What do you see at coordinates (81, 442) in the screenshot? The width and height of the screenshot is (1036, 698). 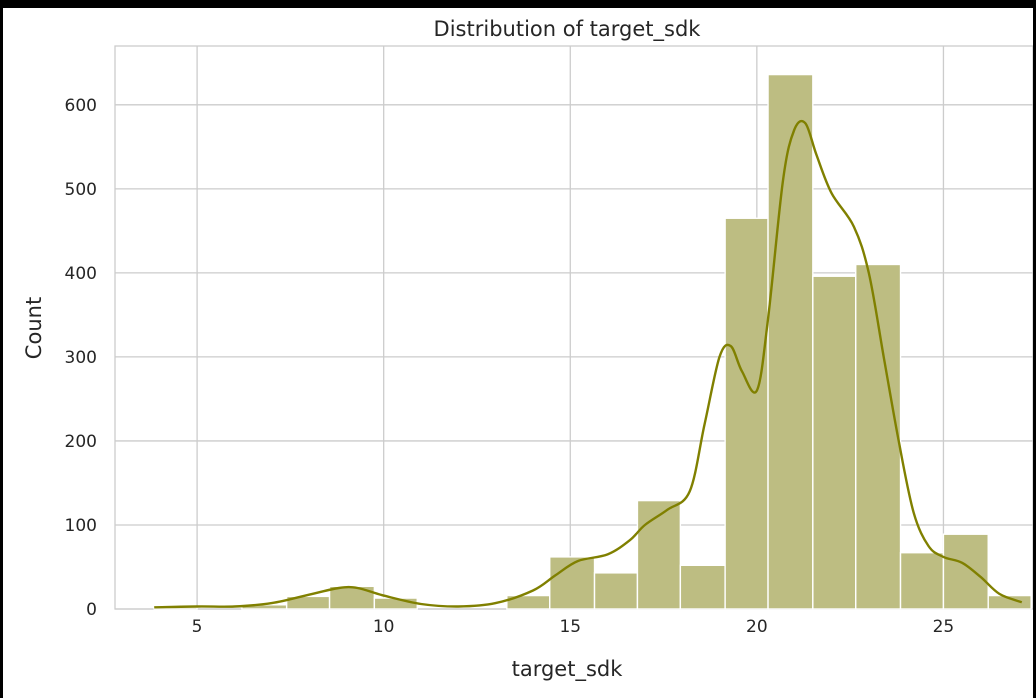 I see `y-tick-label: 200` at bounding box center [81, 442].